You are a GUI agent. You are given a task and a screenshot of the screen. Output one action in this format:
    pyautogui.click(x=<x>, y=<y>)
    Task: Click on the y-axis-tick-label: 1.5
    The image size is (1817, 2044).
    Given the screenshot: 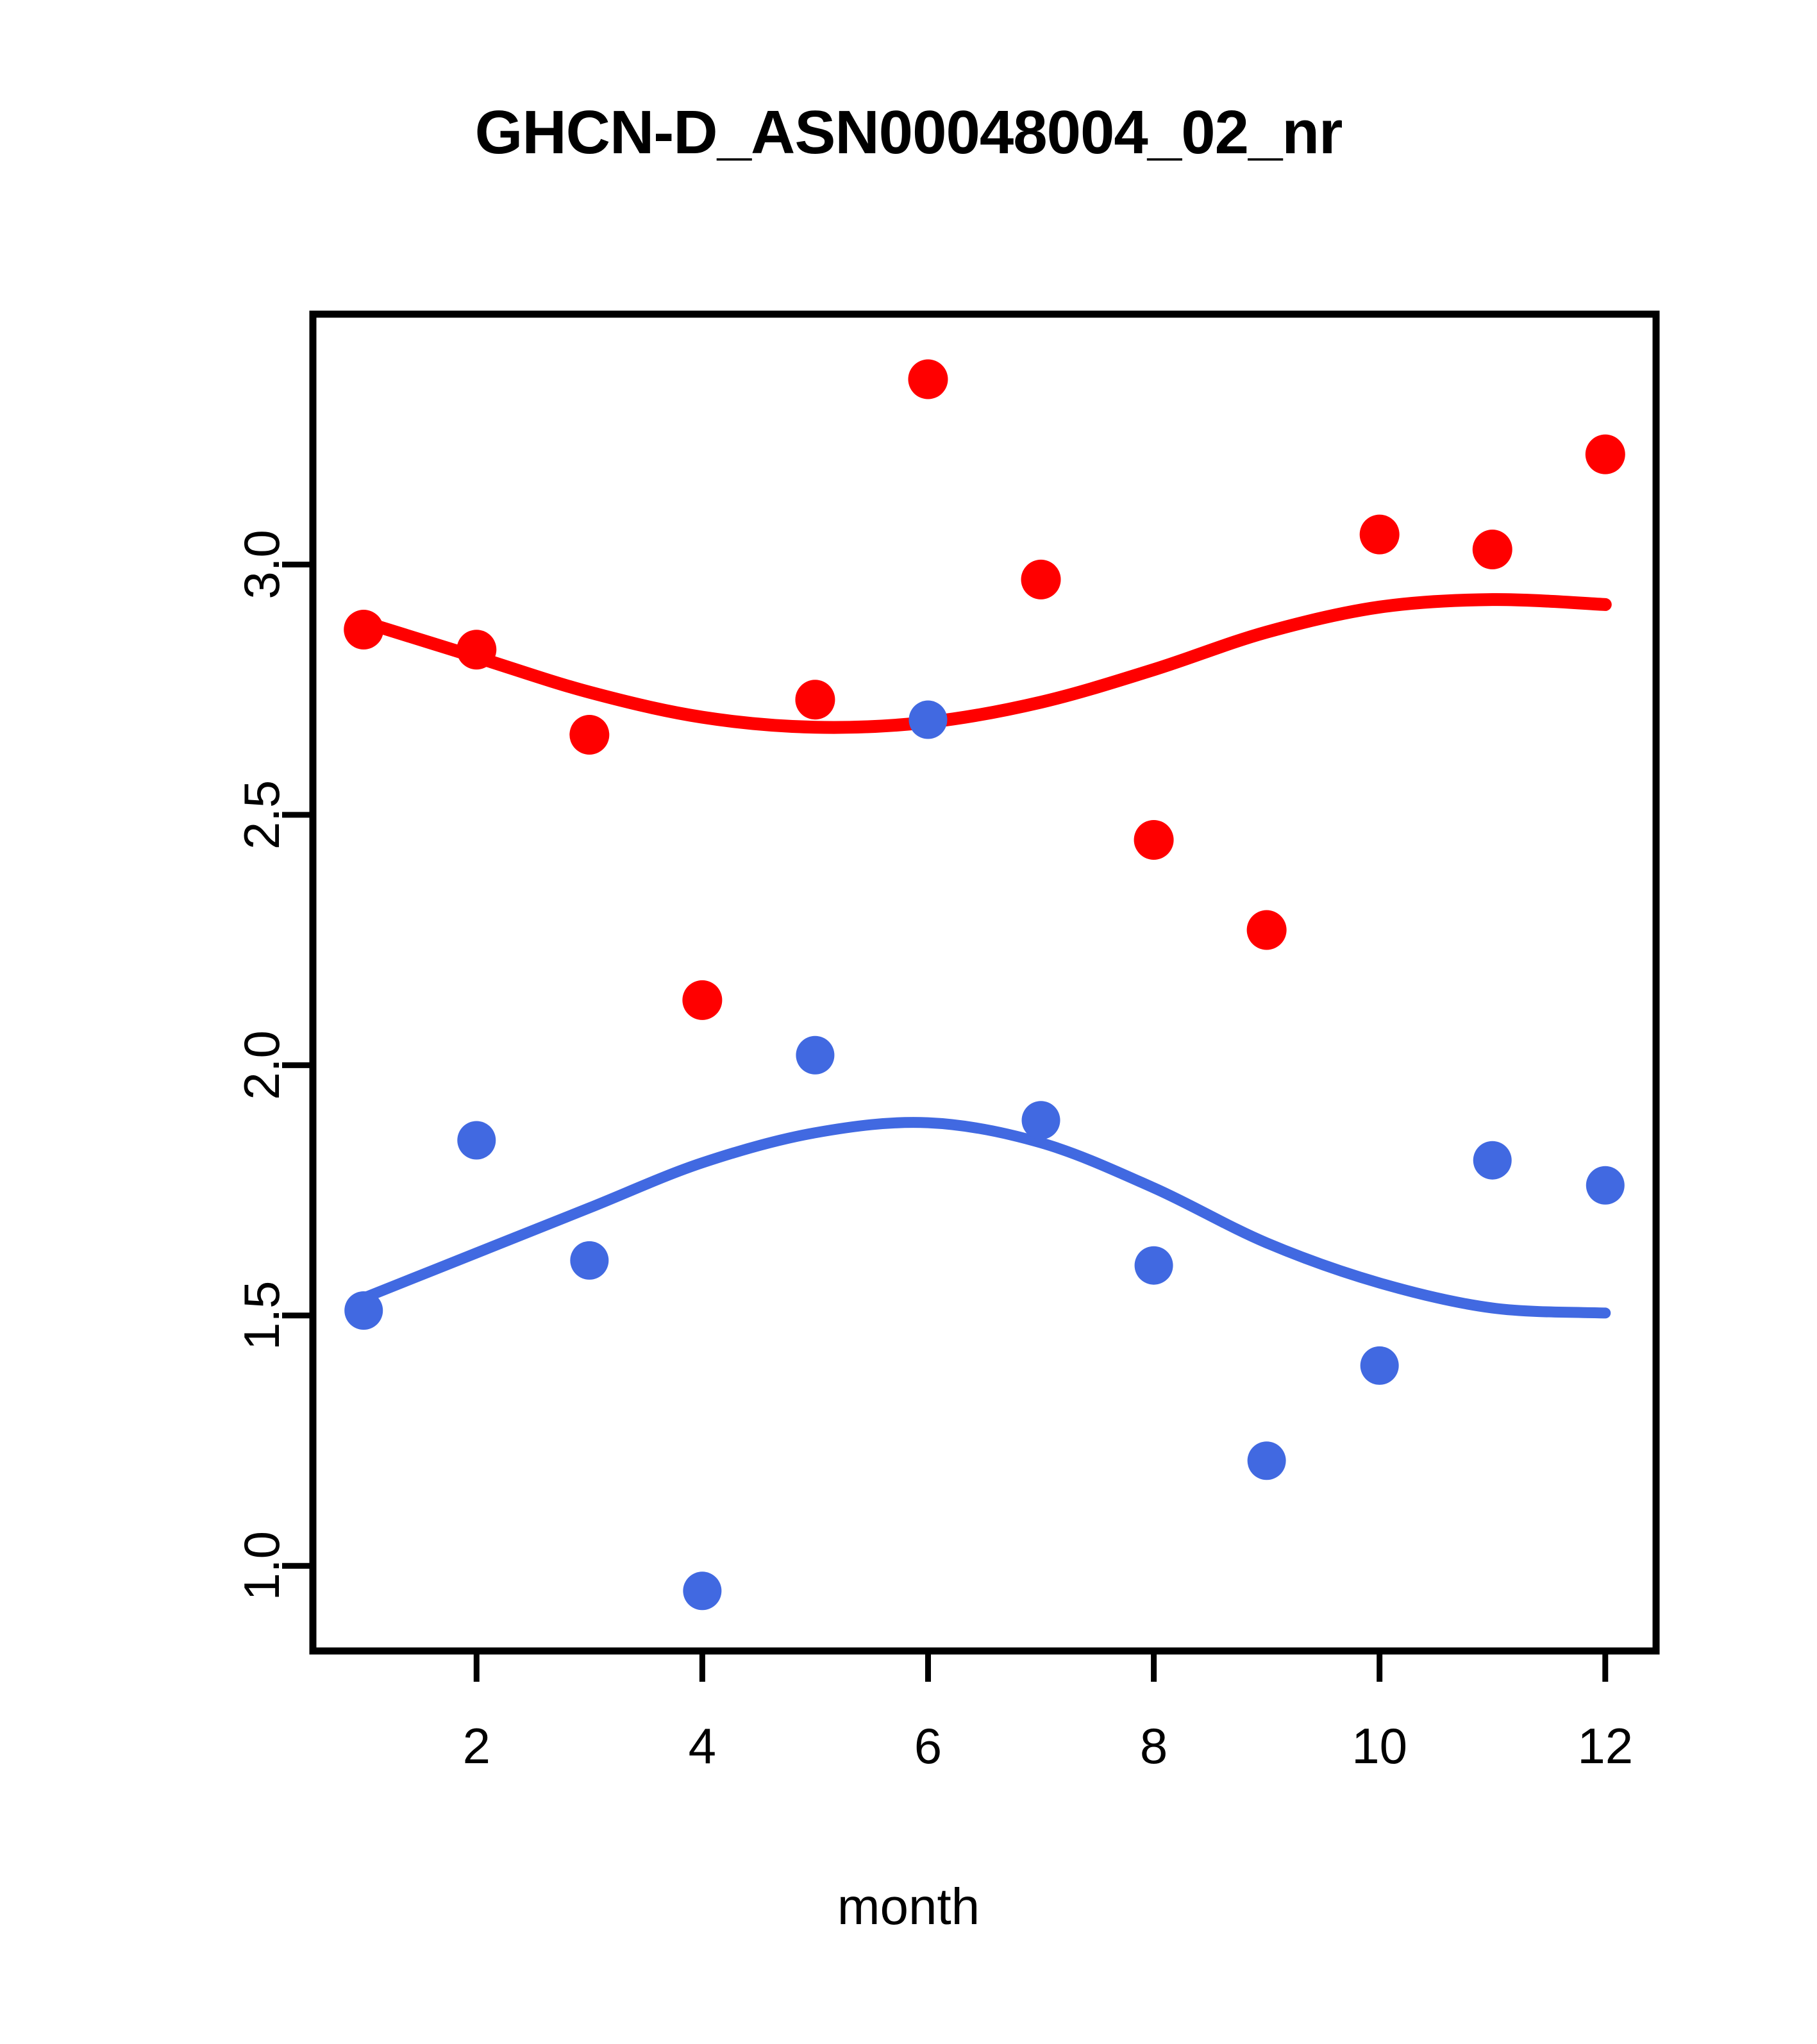 What is the action you would take?
    pyautogui.click(x=262, y=1316)
    